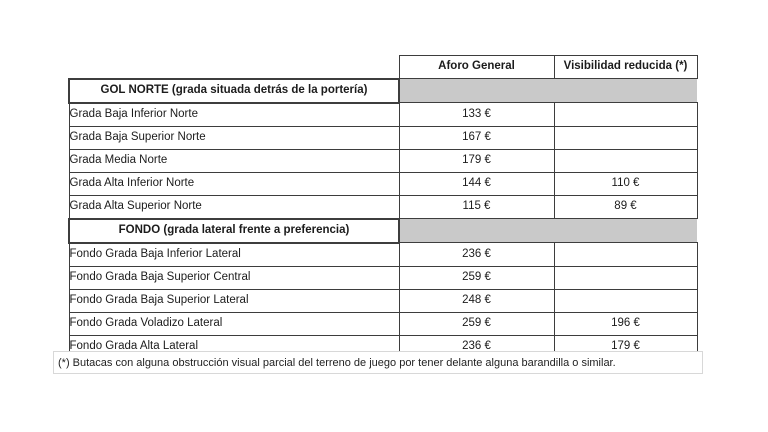 This screenshot has height=432, width=768. I want to click on price-aforo-general: 179 €, so click(476, 160).